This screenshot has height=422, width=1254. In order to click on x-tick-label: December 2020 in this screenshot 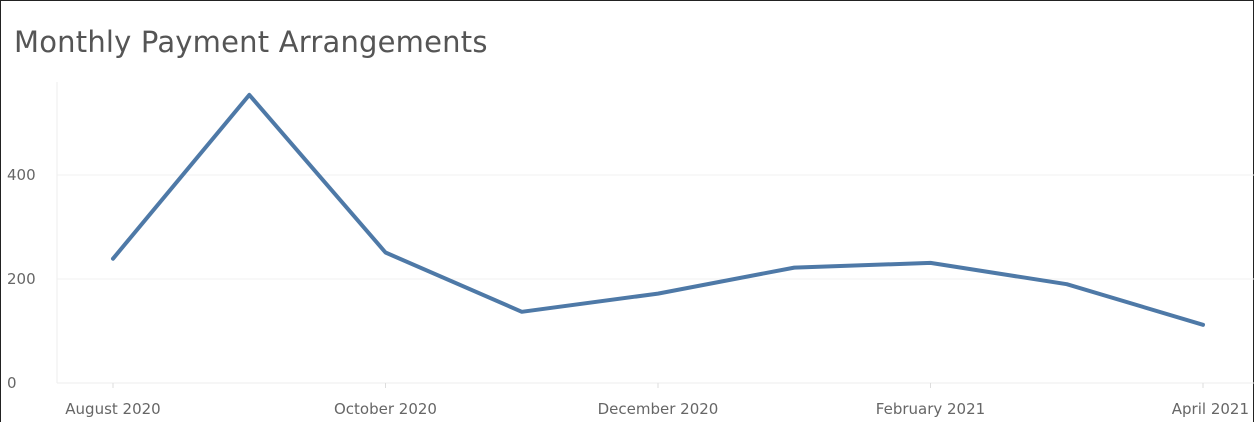, I will do `click(658, 409)`.